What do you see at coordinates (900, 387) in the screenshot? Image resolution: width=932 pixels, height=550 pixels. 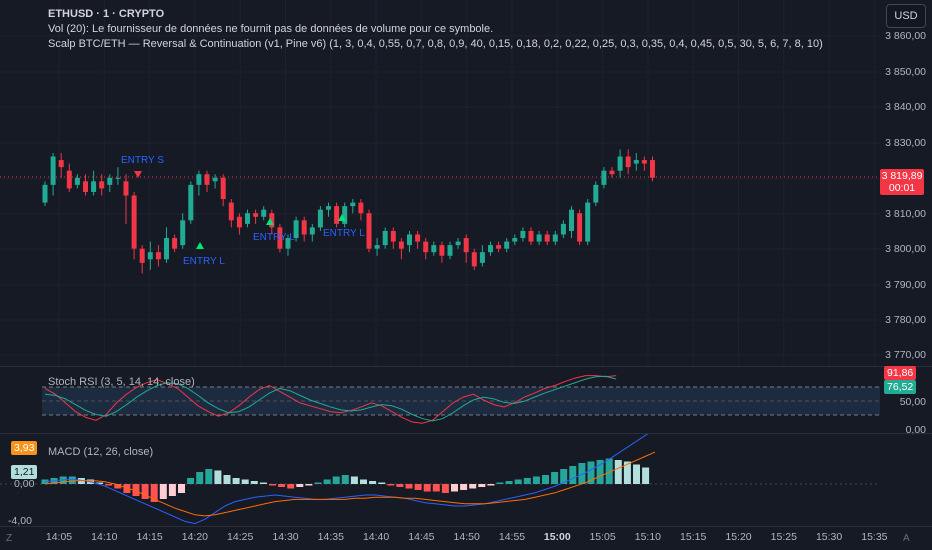 I see `stoch-d-tag: 76,52` at bounding box center [900, 387].